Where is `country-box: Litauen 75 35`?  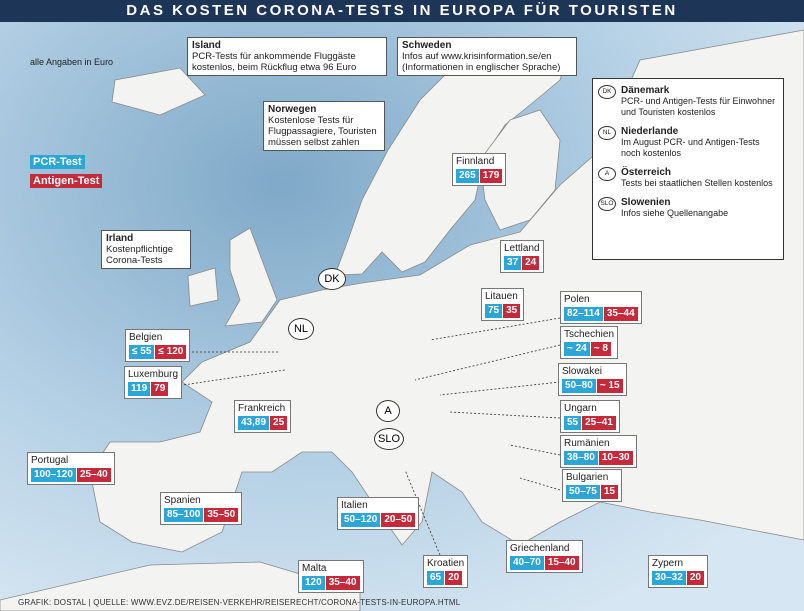
country-box: Litauen 75 35 is located at coordinates (503, 304).